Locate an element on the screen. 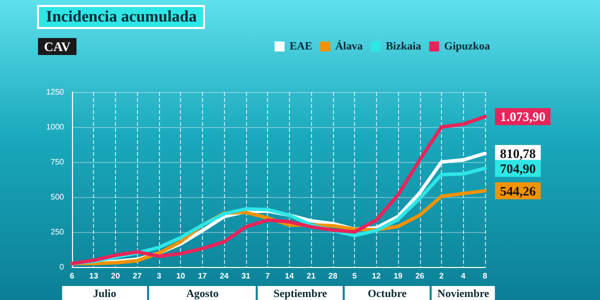  chart-title: Incidencia acumulada is located at coordinates (121, 17).